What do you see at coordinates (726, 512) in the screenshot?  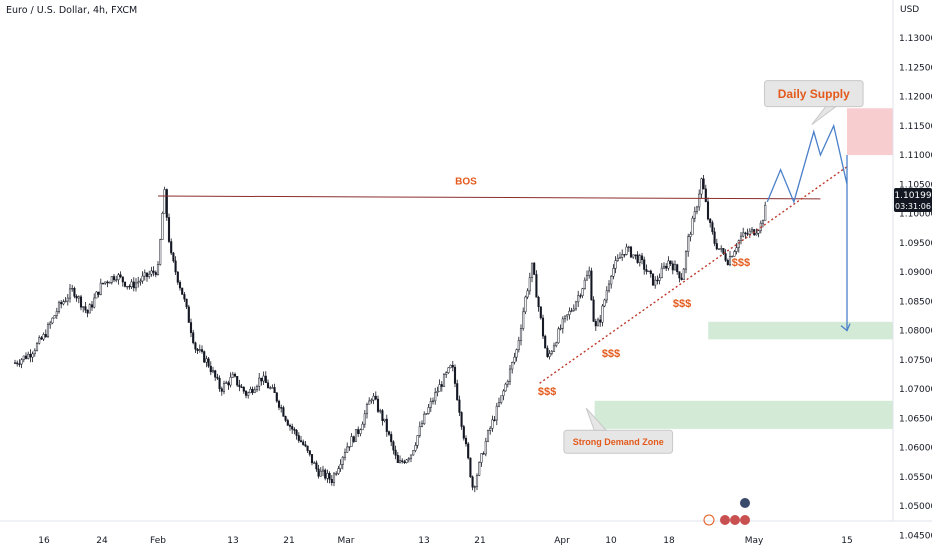 I see `event-icons` at bounding box center [726, 512].